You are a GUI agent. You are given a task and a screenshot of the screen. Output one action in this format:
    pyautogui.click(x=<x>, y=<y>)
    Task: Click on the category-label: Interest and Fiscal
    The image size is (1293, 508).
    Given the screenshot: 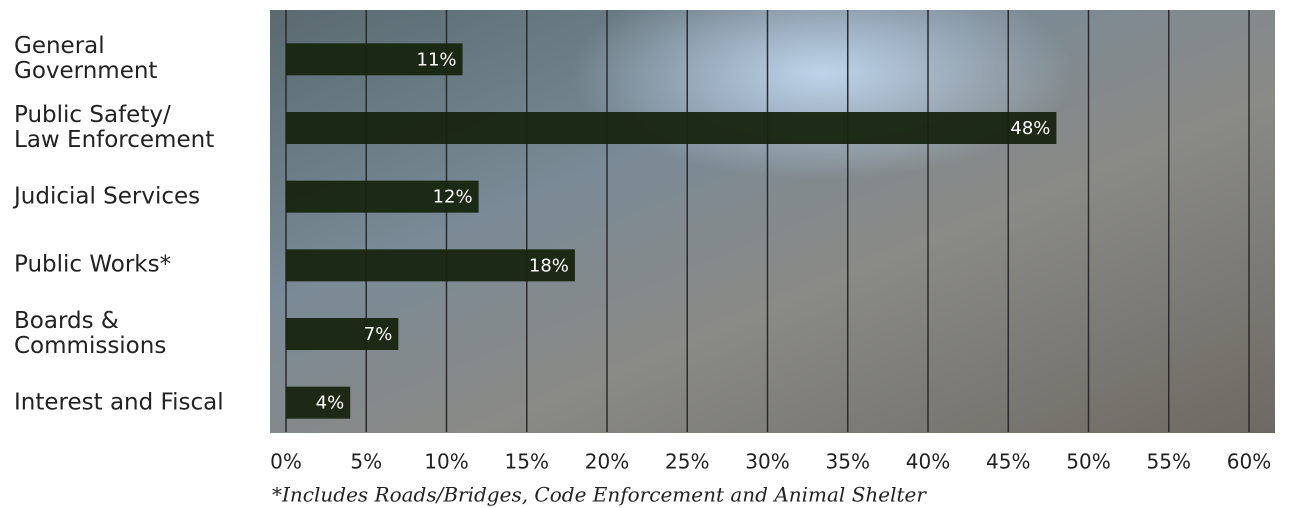 What is the action you would take?
    pyautogui.click(x=119, y=402)
    